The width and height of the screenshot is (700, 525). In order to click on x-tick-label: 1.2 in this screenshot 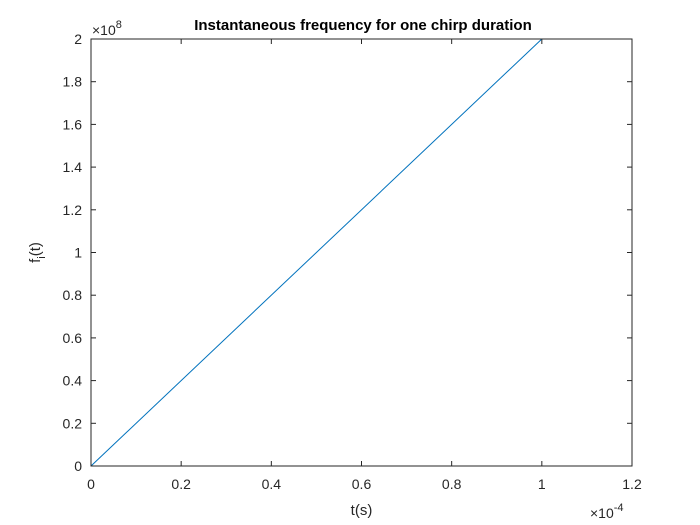, I will do `click(632, 484)`.